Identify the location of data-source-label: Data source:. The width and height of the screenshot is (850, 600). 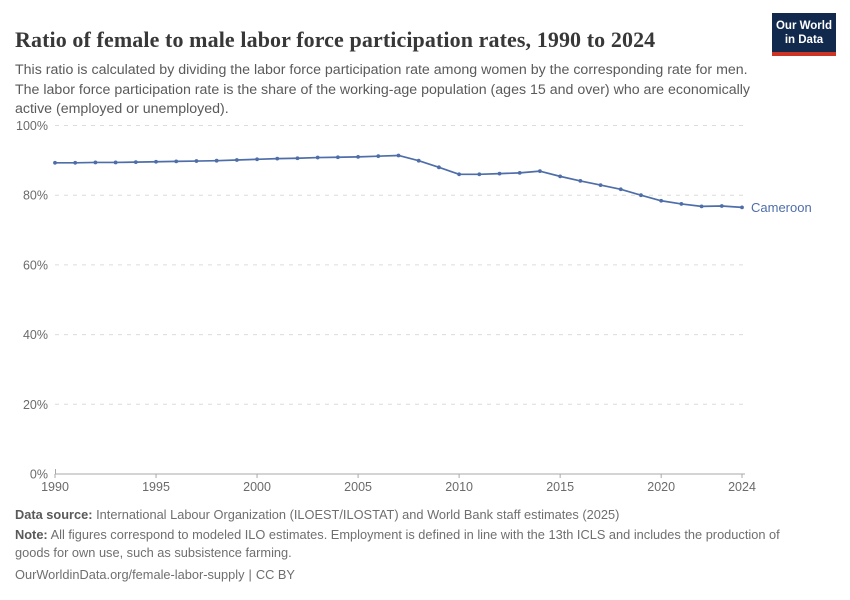
(54, 514).